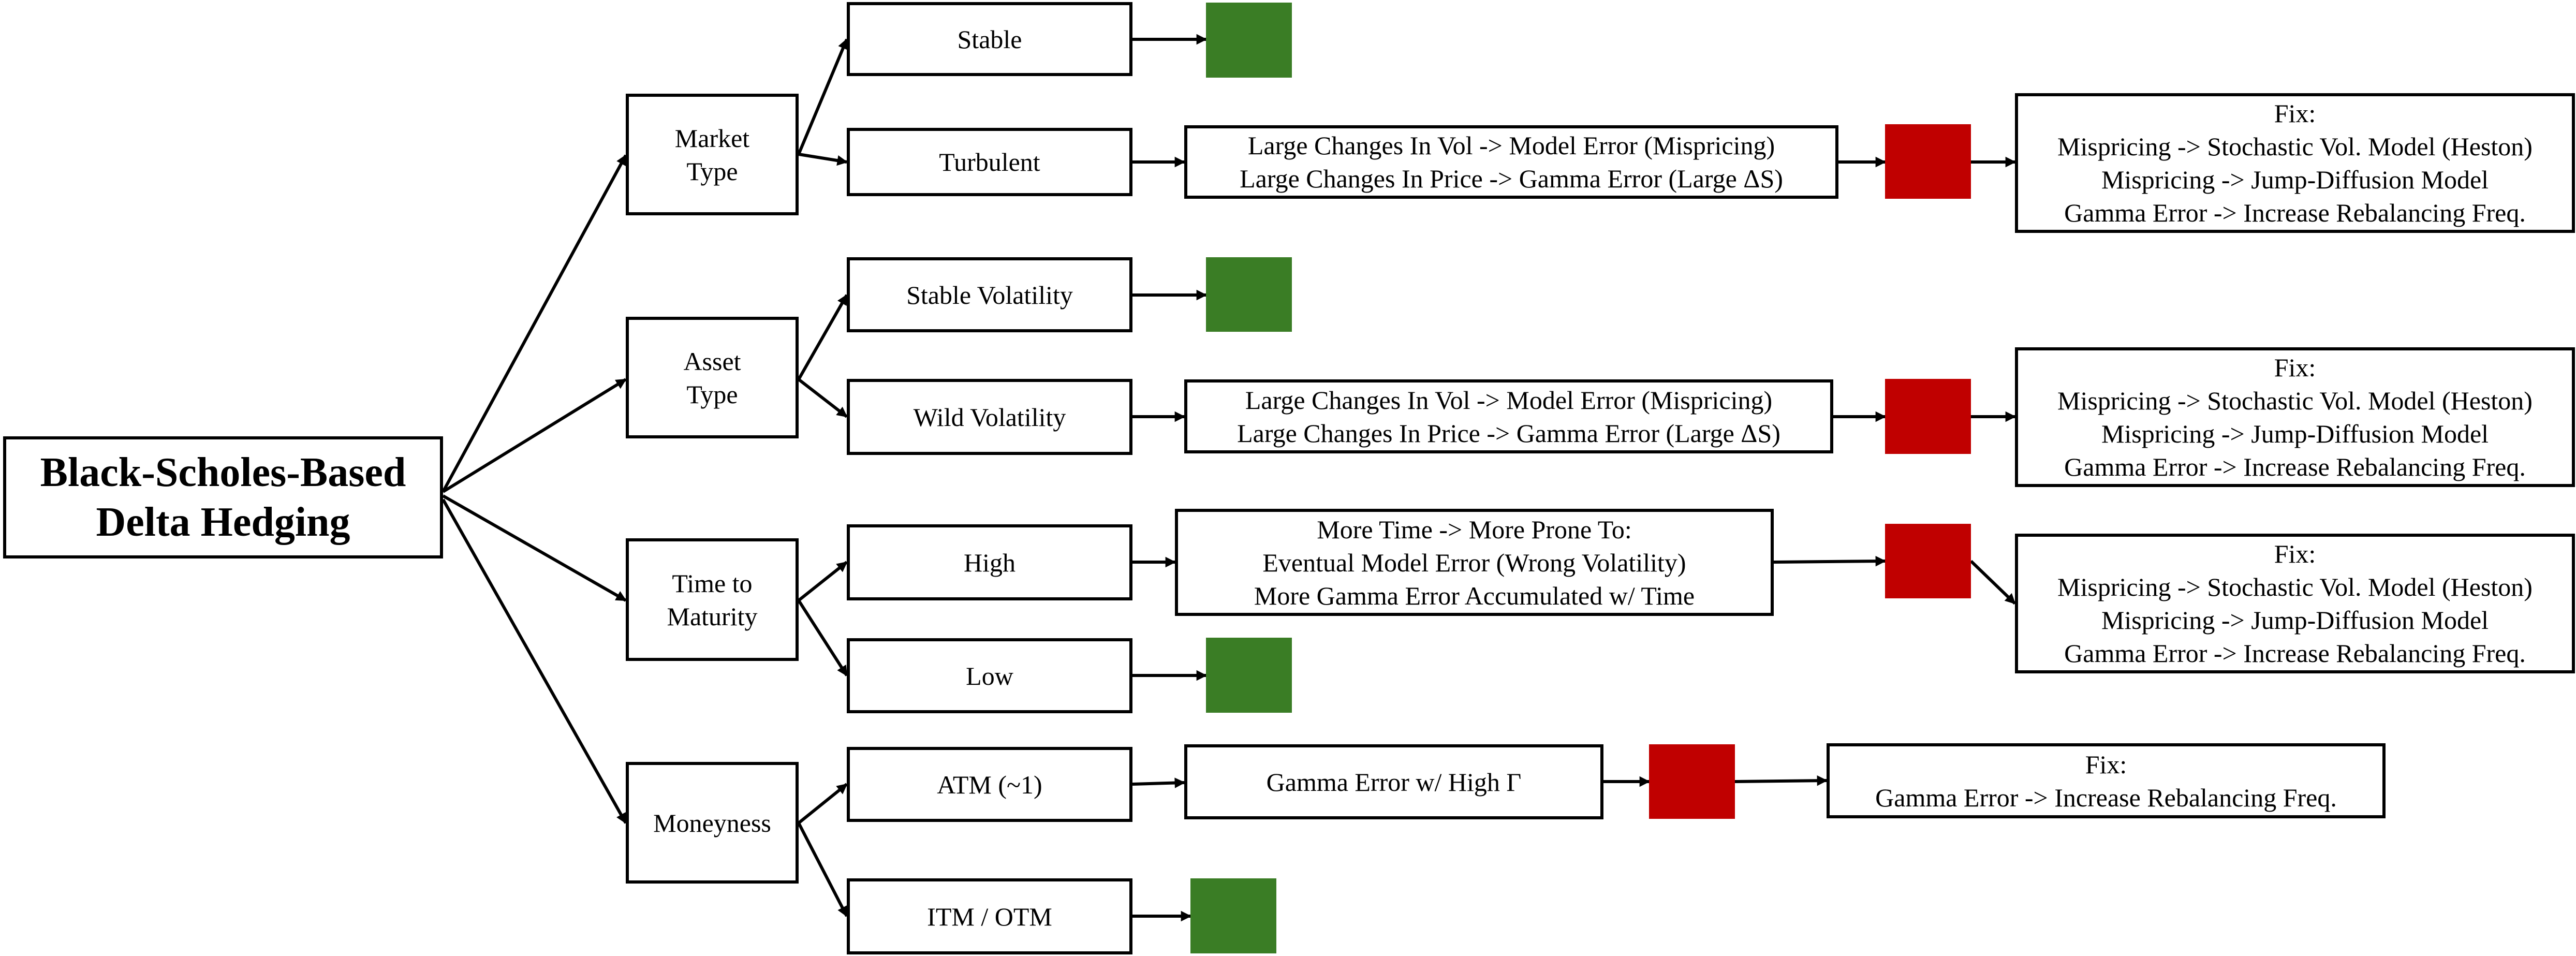  What do you see at coordinates (1475, 529) in the screenshot?
I see `effect-line: More Time -> More Prone To:` at bounding box center [1475, 529].